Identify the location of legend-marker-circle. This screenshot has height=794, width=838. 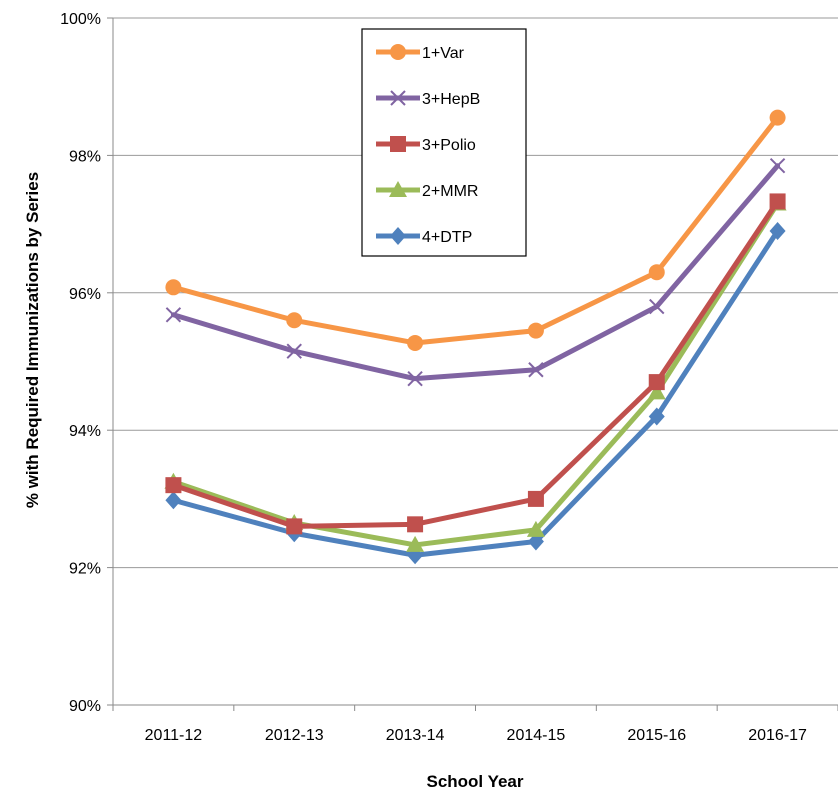
(398, 52).